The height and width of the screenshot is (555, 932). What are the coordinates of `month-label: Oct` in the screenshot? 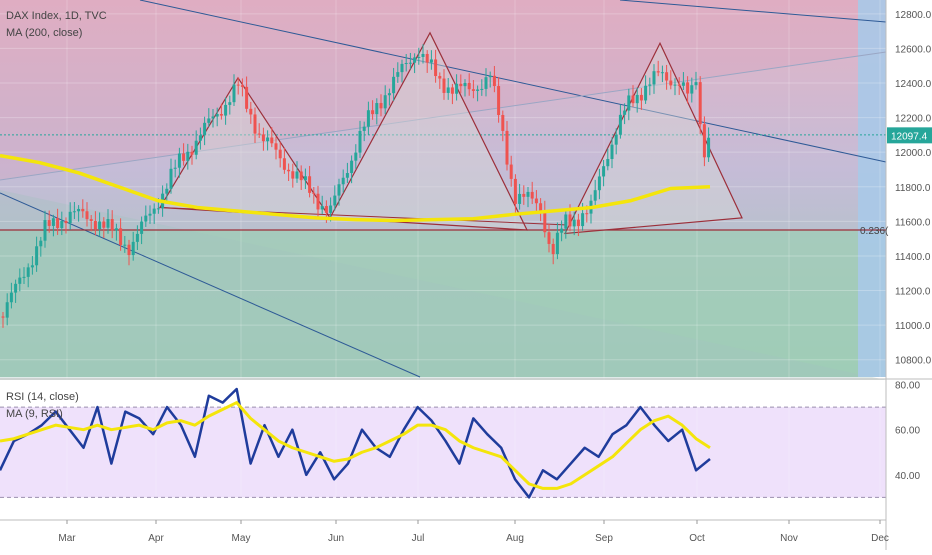 It's located at (697, 538).